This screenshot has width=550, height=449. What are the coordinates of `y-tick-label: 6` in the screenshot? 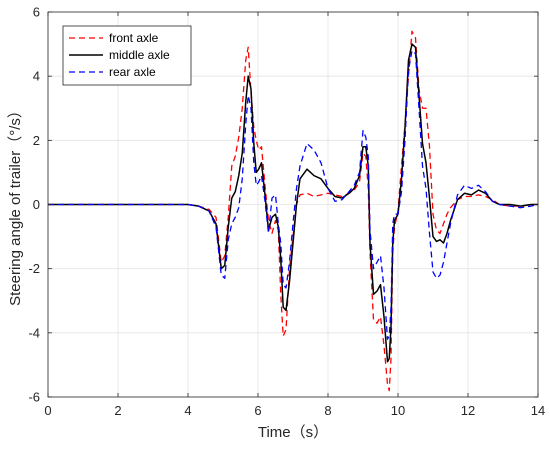 It's located at (36, 12).